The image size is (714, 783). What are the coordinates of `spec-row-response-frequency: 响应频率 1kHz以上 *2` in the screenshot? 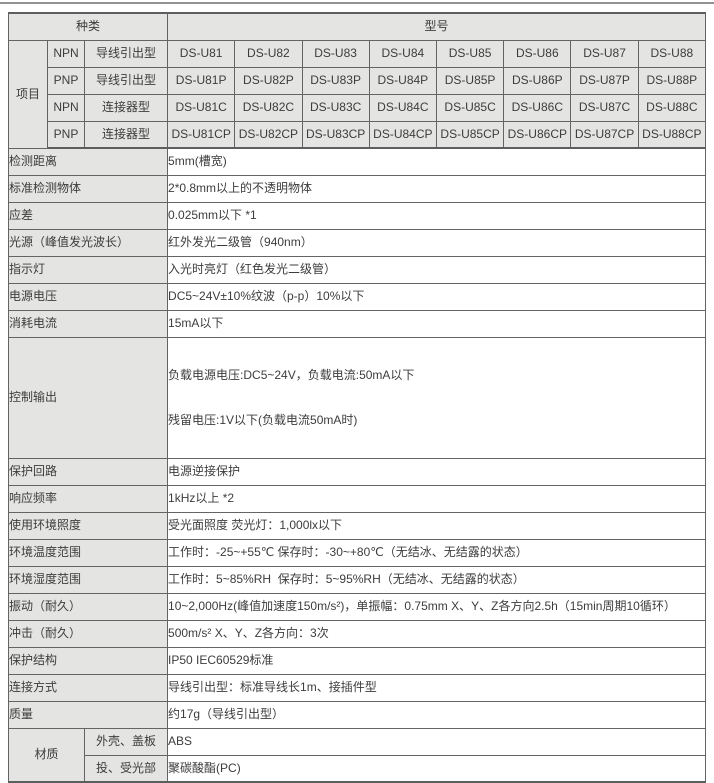 It's located at (356, 498).